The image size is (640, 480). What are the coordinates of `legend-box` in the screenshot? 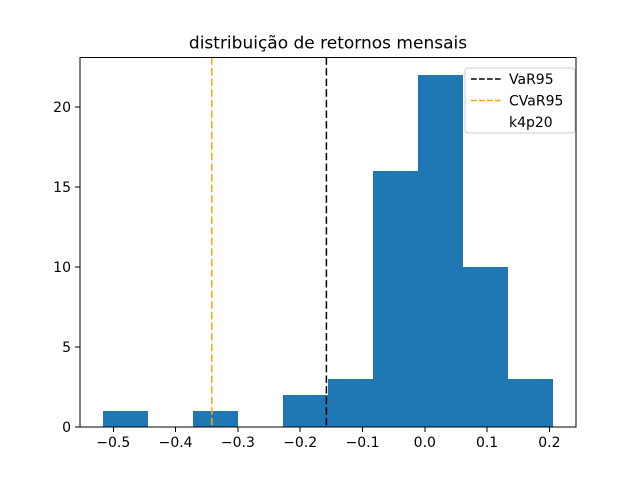 It's located at (520, 100).